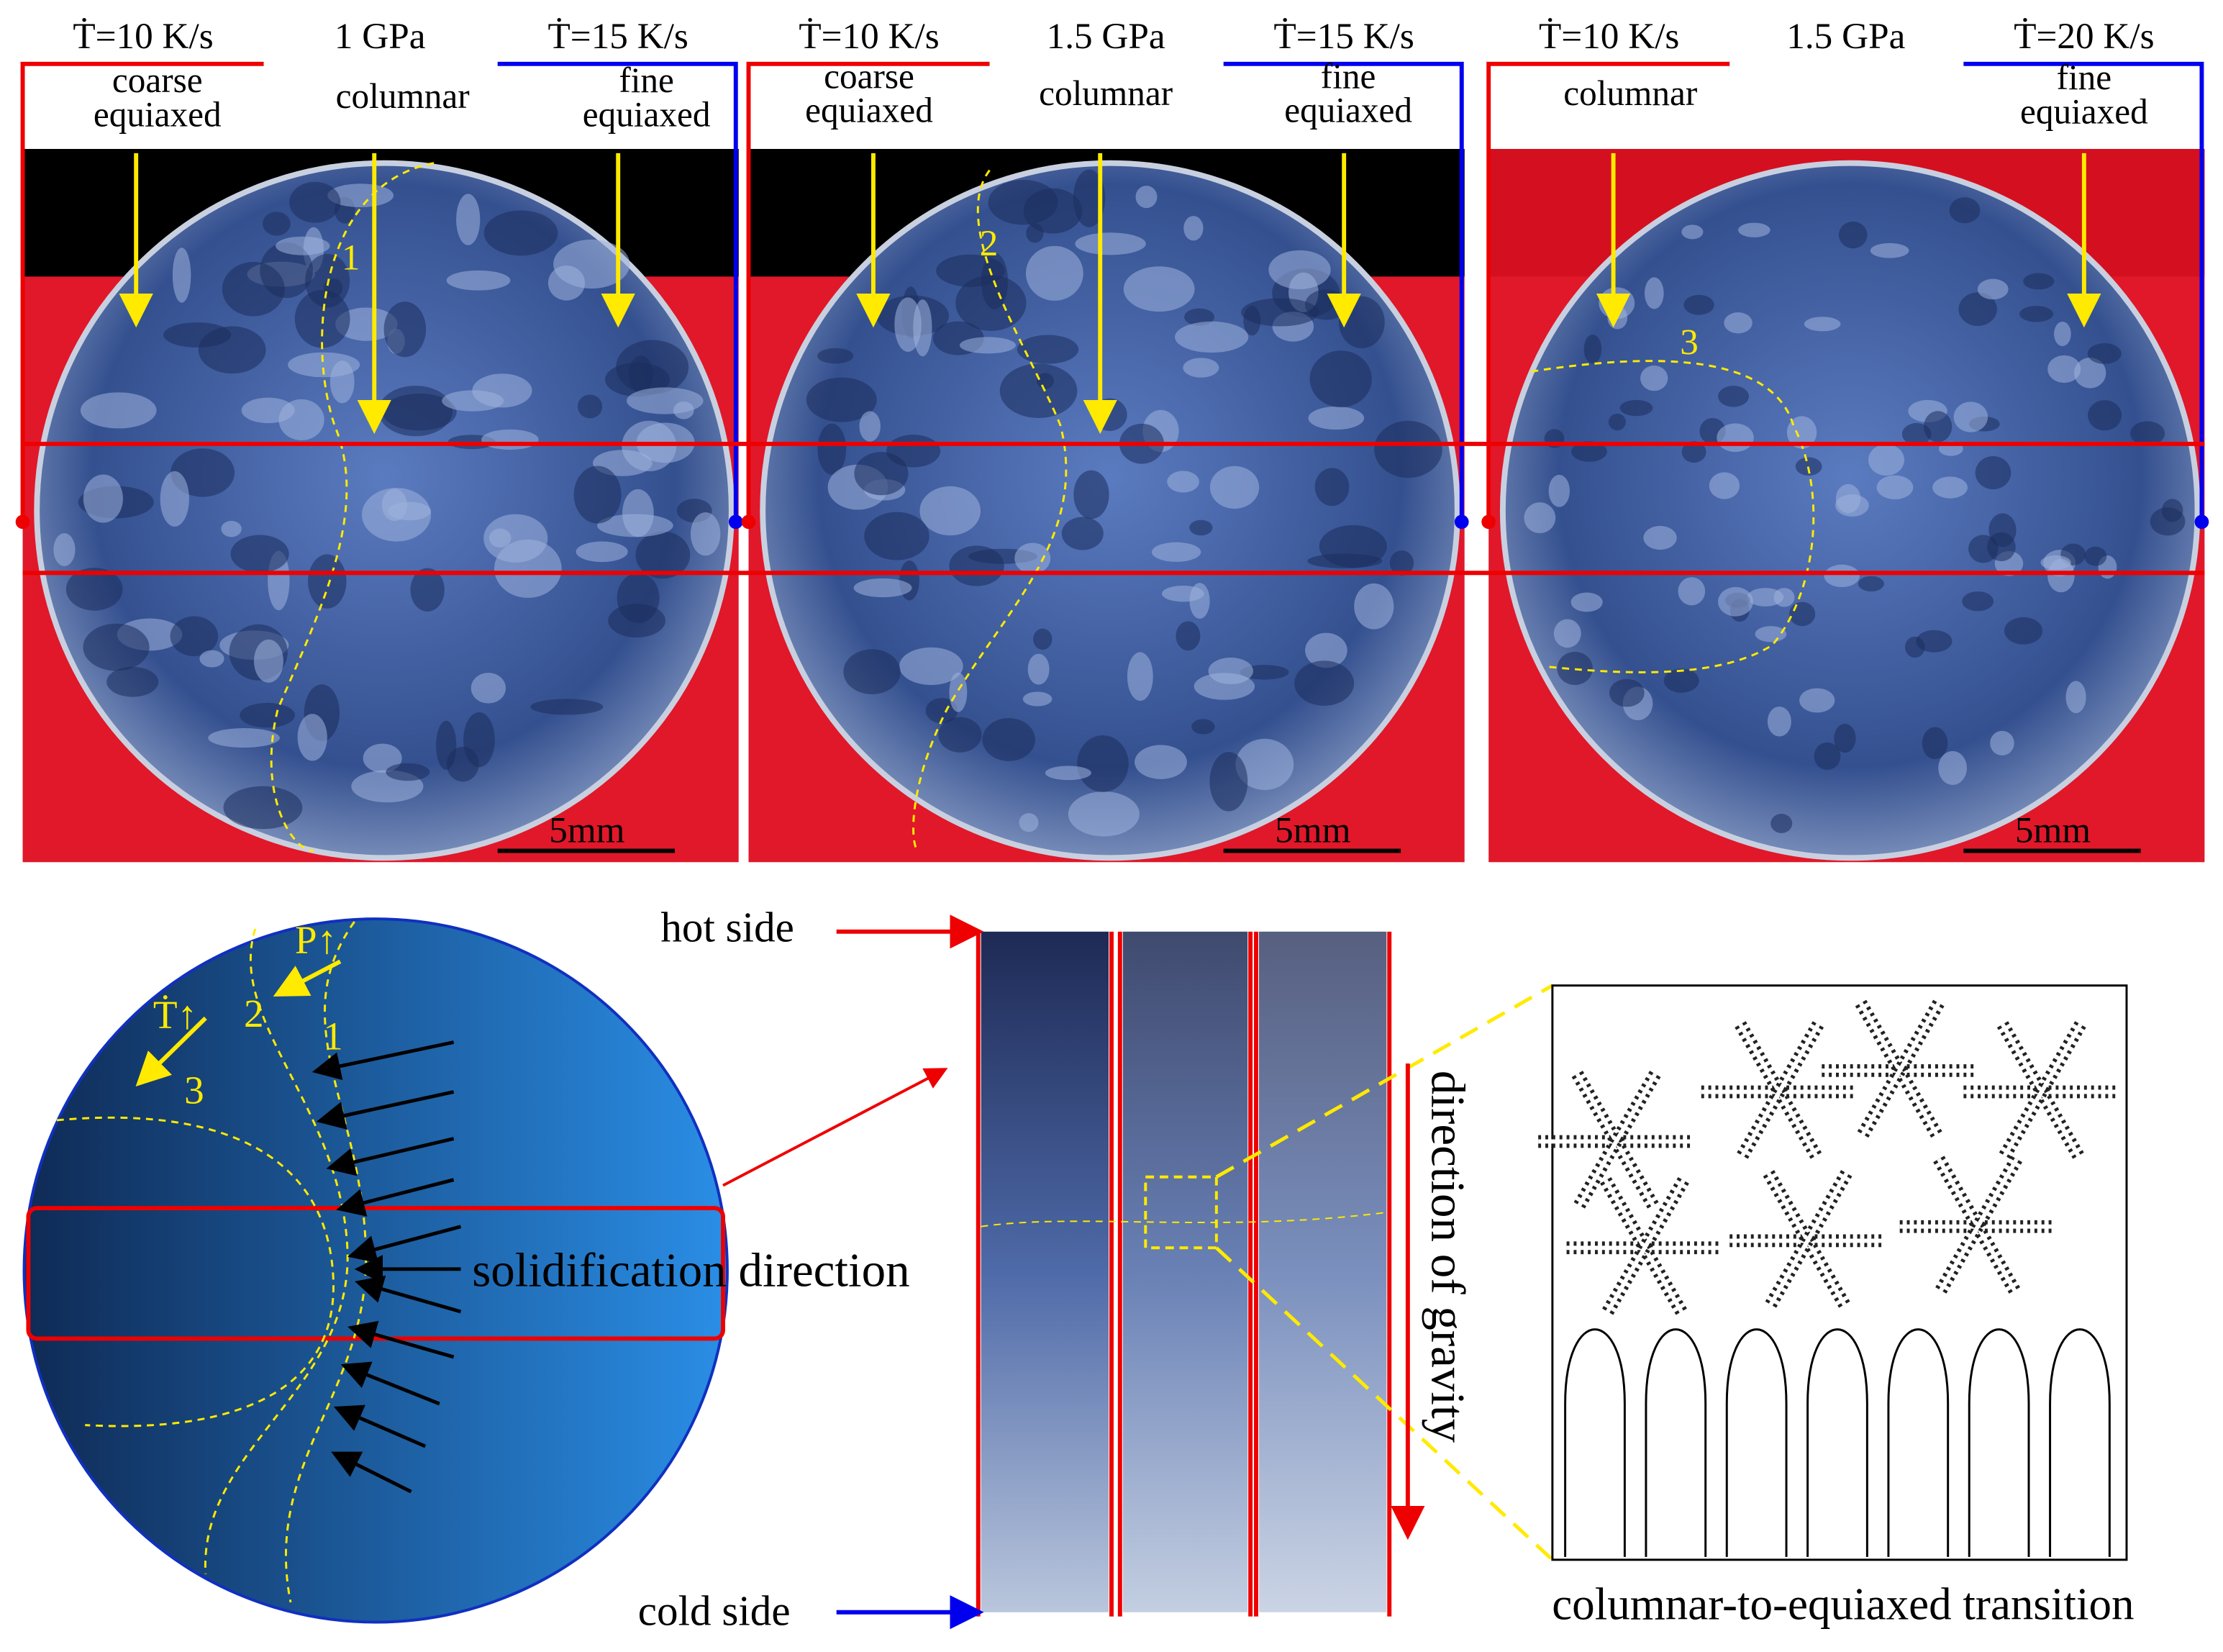 The image size is (2223, 1652). I want to click on strip, so click(1185, 1271).